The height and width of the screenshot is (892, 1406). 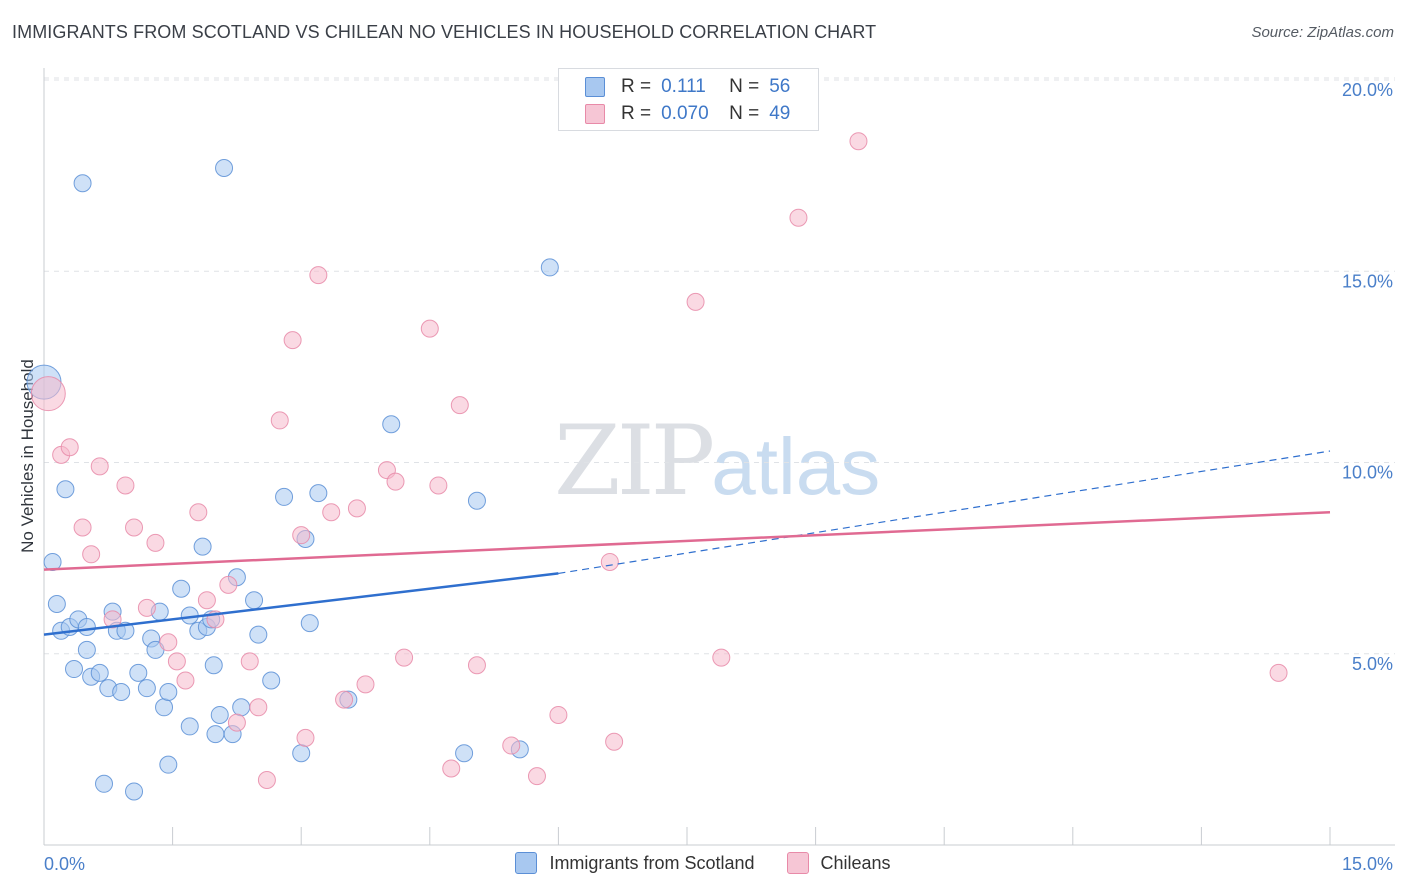 I want to click on r-value: 0.111, so click(x=683, y=86).